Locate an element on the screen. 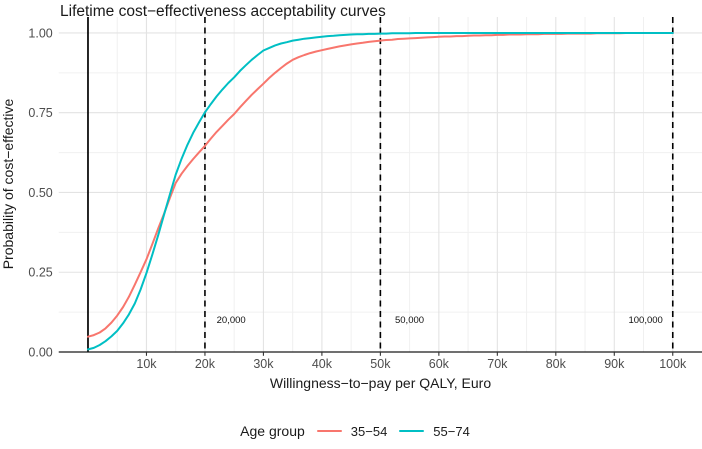  x-tick-label: 50k is located at coordinates (380, 364).